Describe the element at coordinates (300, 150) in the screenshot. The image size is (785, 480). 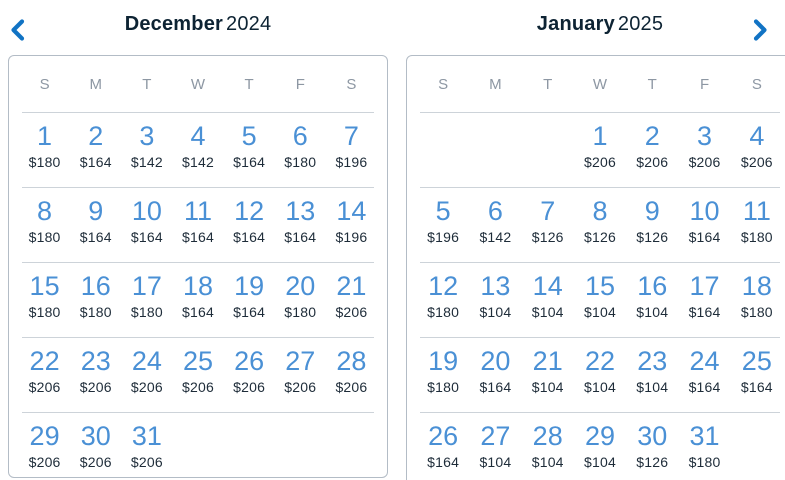
I see `calendar-day-cell: 6 $180` at that location.